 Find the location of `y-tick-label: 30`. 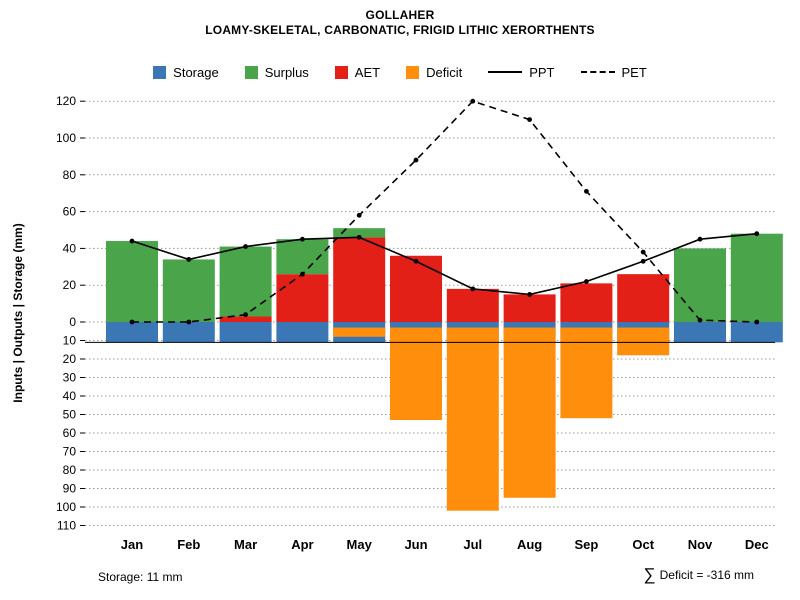

y-tick-label: 30 is located at coordinates (70, 378).